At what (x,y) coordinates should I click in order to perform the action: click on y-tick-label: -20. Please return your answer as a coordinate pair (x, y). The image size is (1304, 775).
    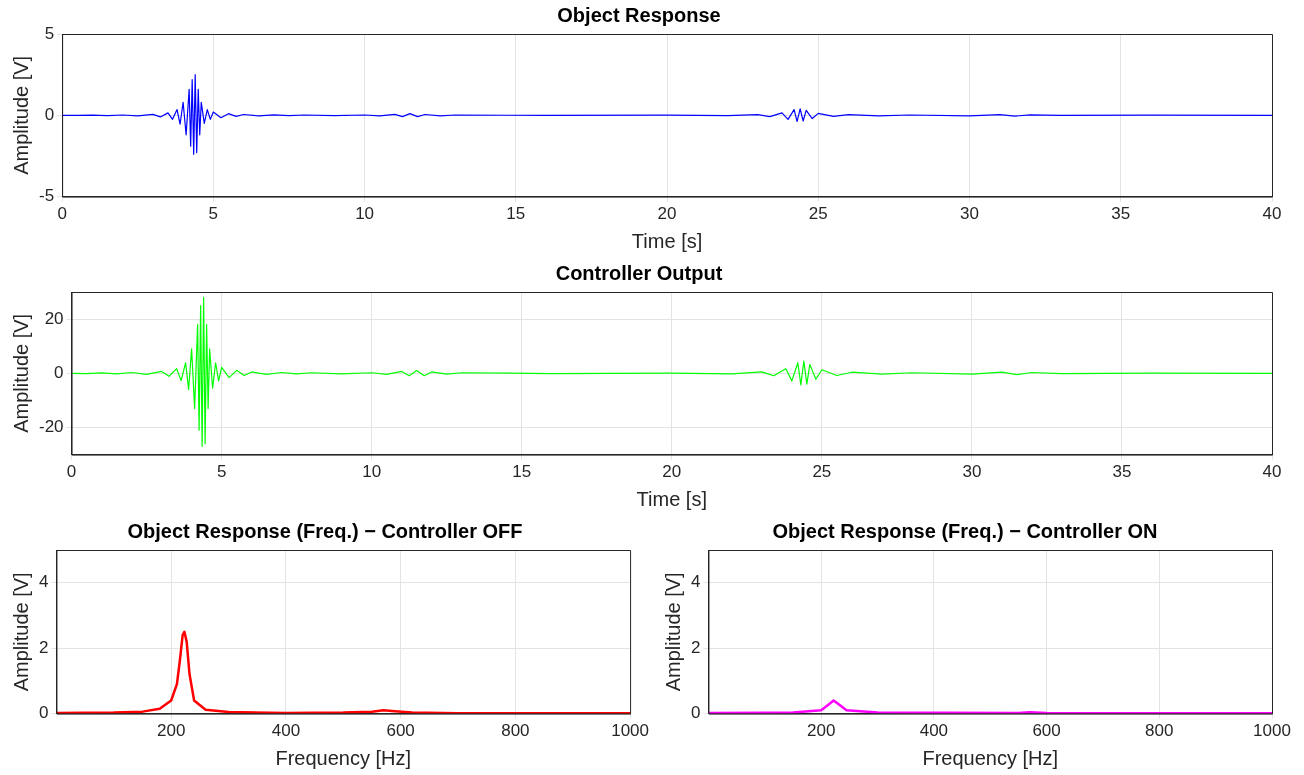
    Looking at the image, I should click on (51, 427).